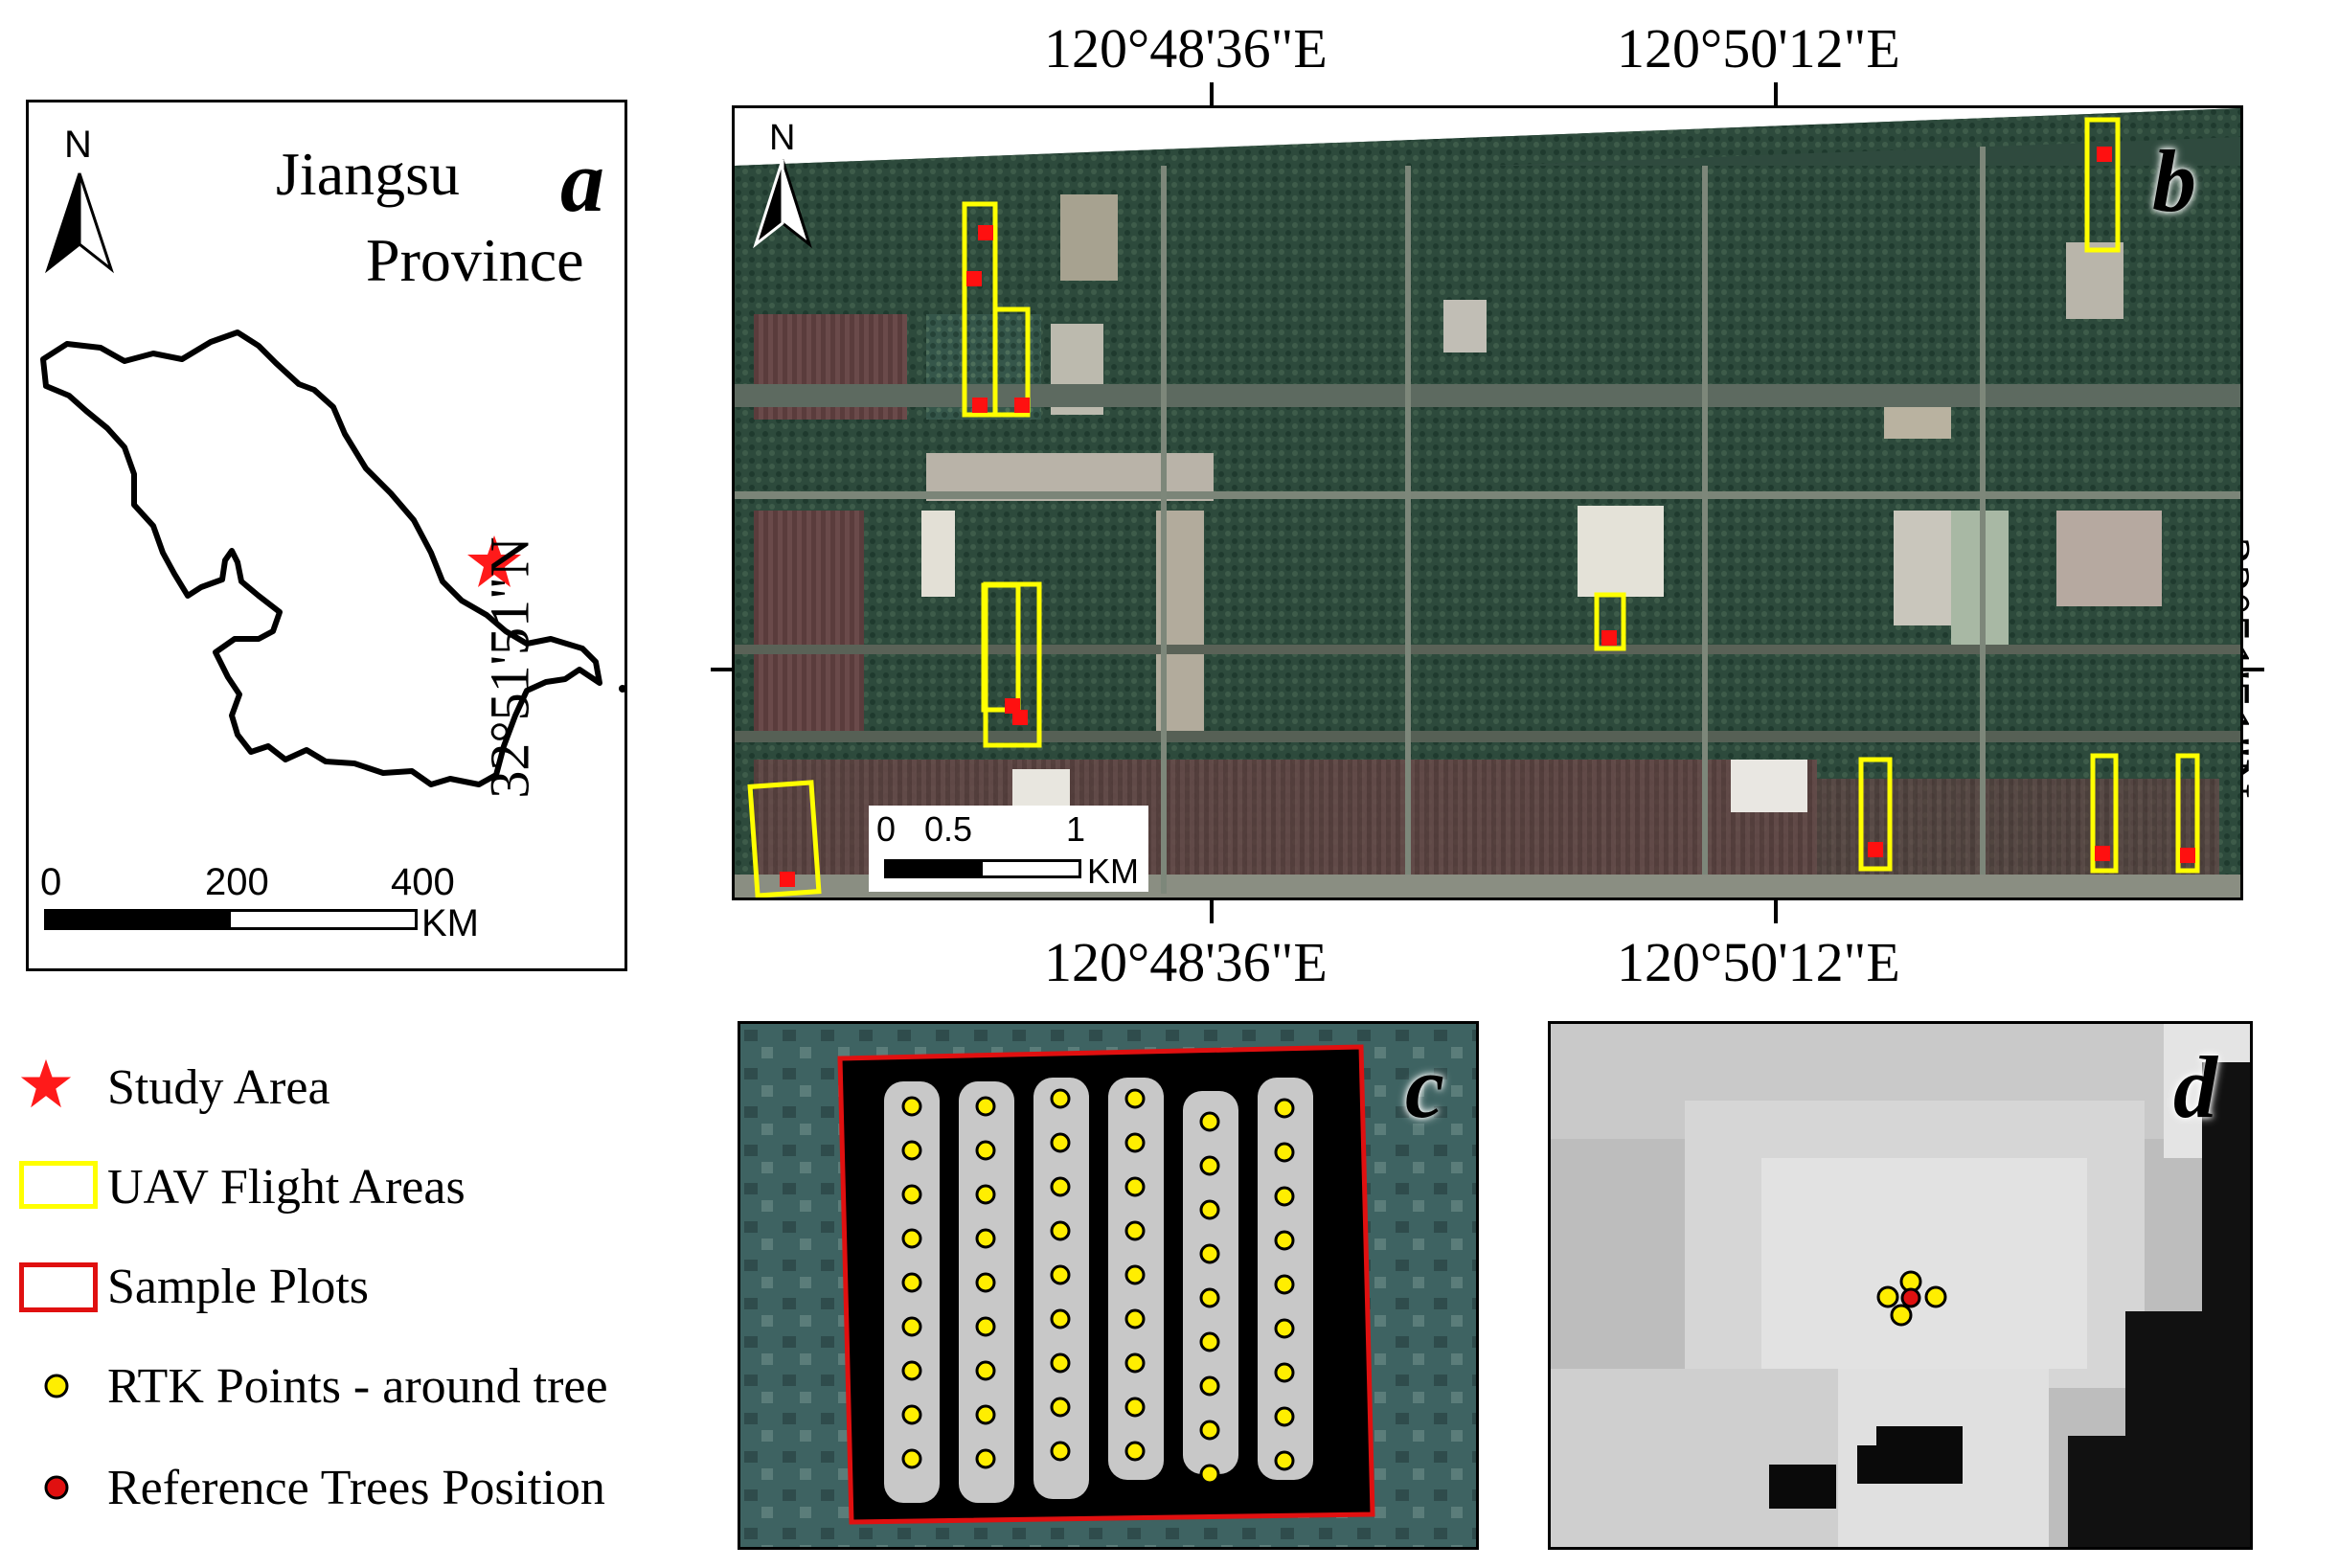 This screenshot has height=1568, width=2339. I want to click on legend-rtk-points: RTK Points - around tree, so click(357, 1386).